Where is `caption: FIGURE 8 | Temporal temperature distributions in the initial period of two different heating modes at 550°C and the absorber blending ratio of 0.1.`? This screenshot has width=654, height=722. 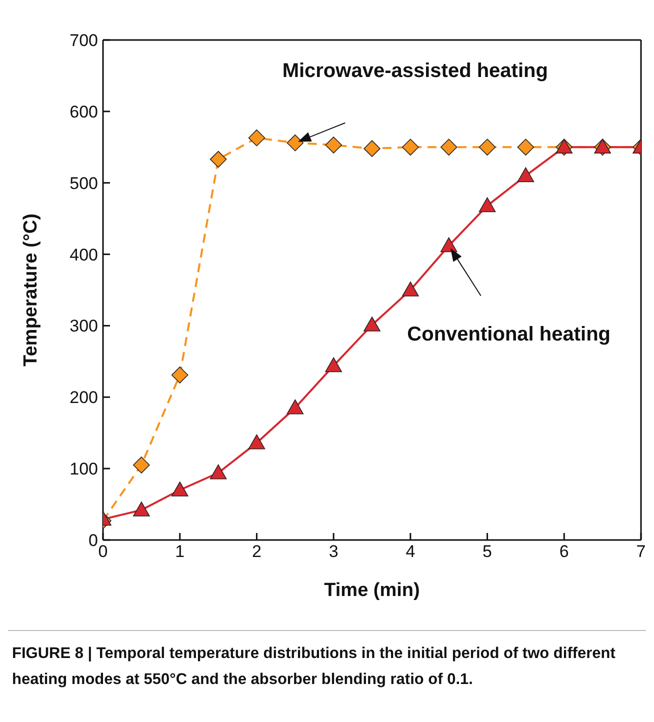 caption: FIGURE 8 | Temporal temperature distributions in the initial period of two different heating modes at 550°C and the absorber blending ratio of 0.1. is located at coordinates (314, 667).